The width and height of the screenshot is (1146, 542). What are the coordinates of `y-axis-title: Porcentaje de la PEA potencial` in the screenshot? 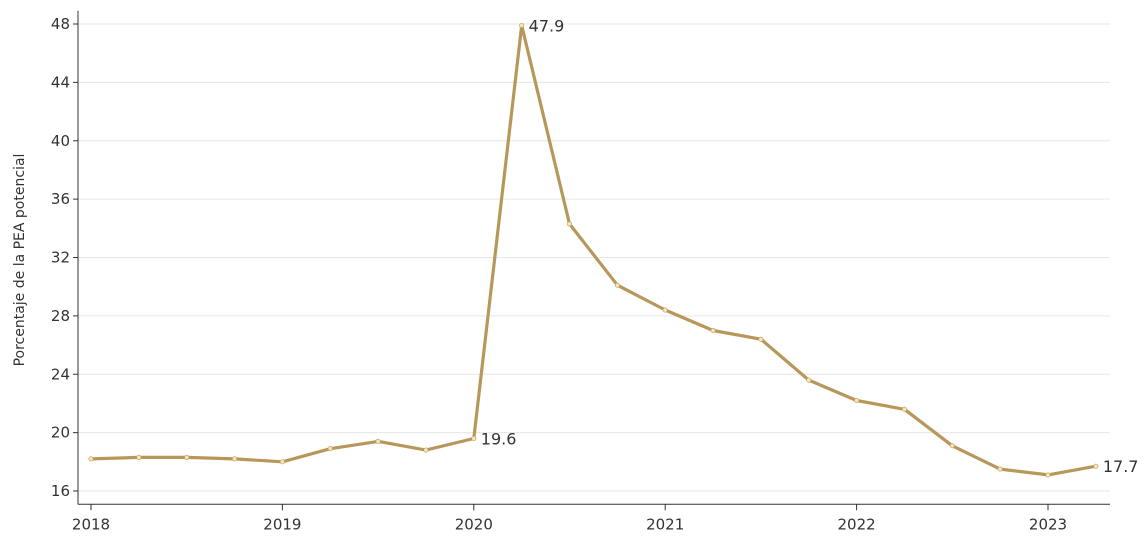 It's located at (20, 260).